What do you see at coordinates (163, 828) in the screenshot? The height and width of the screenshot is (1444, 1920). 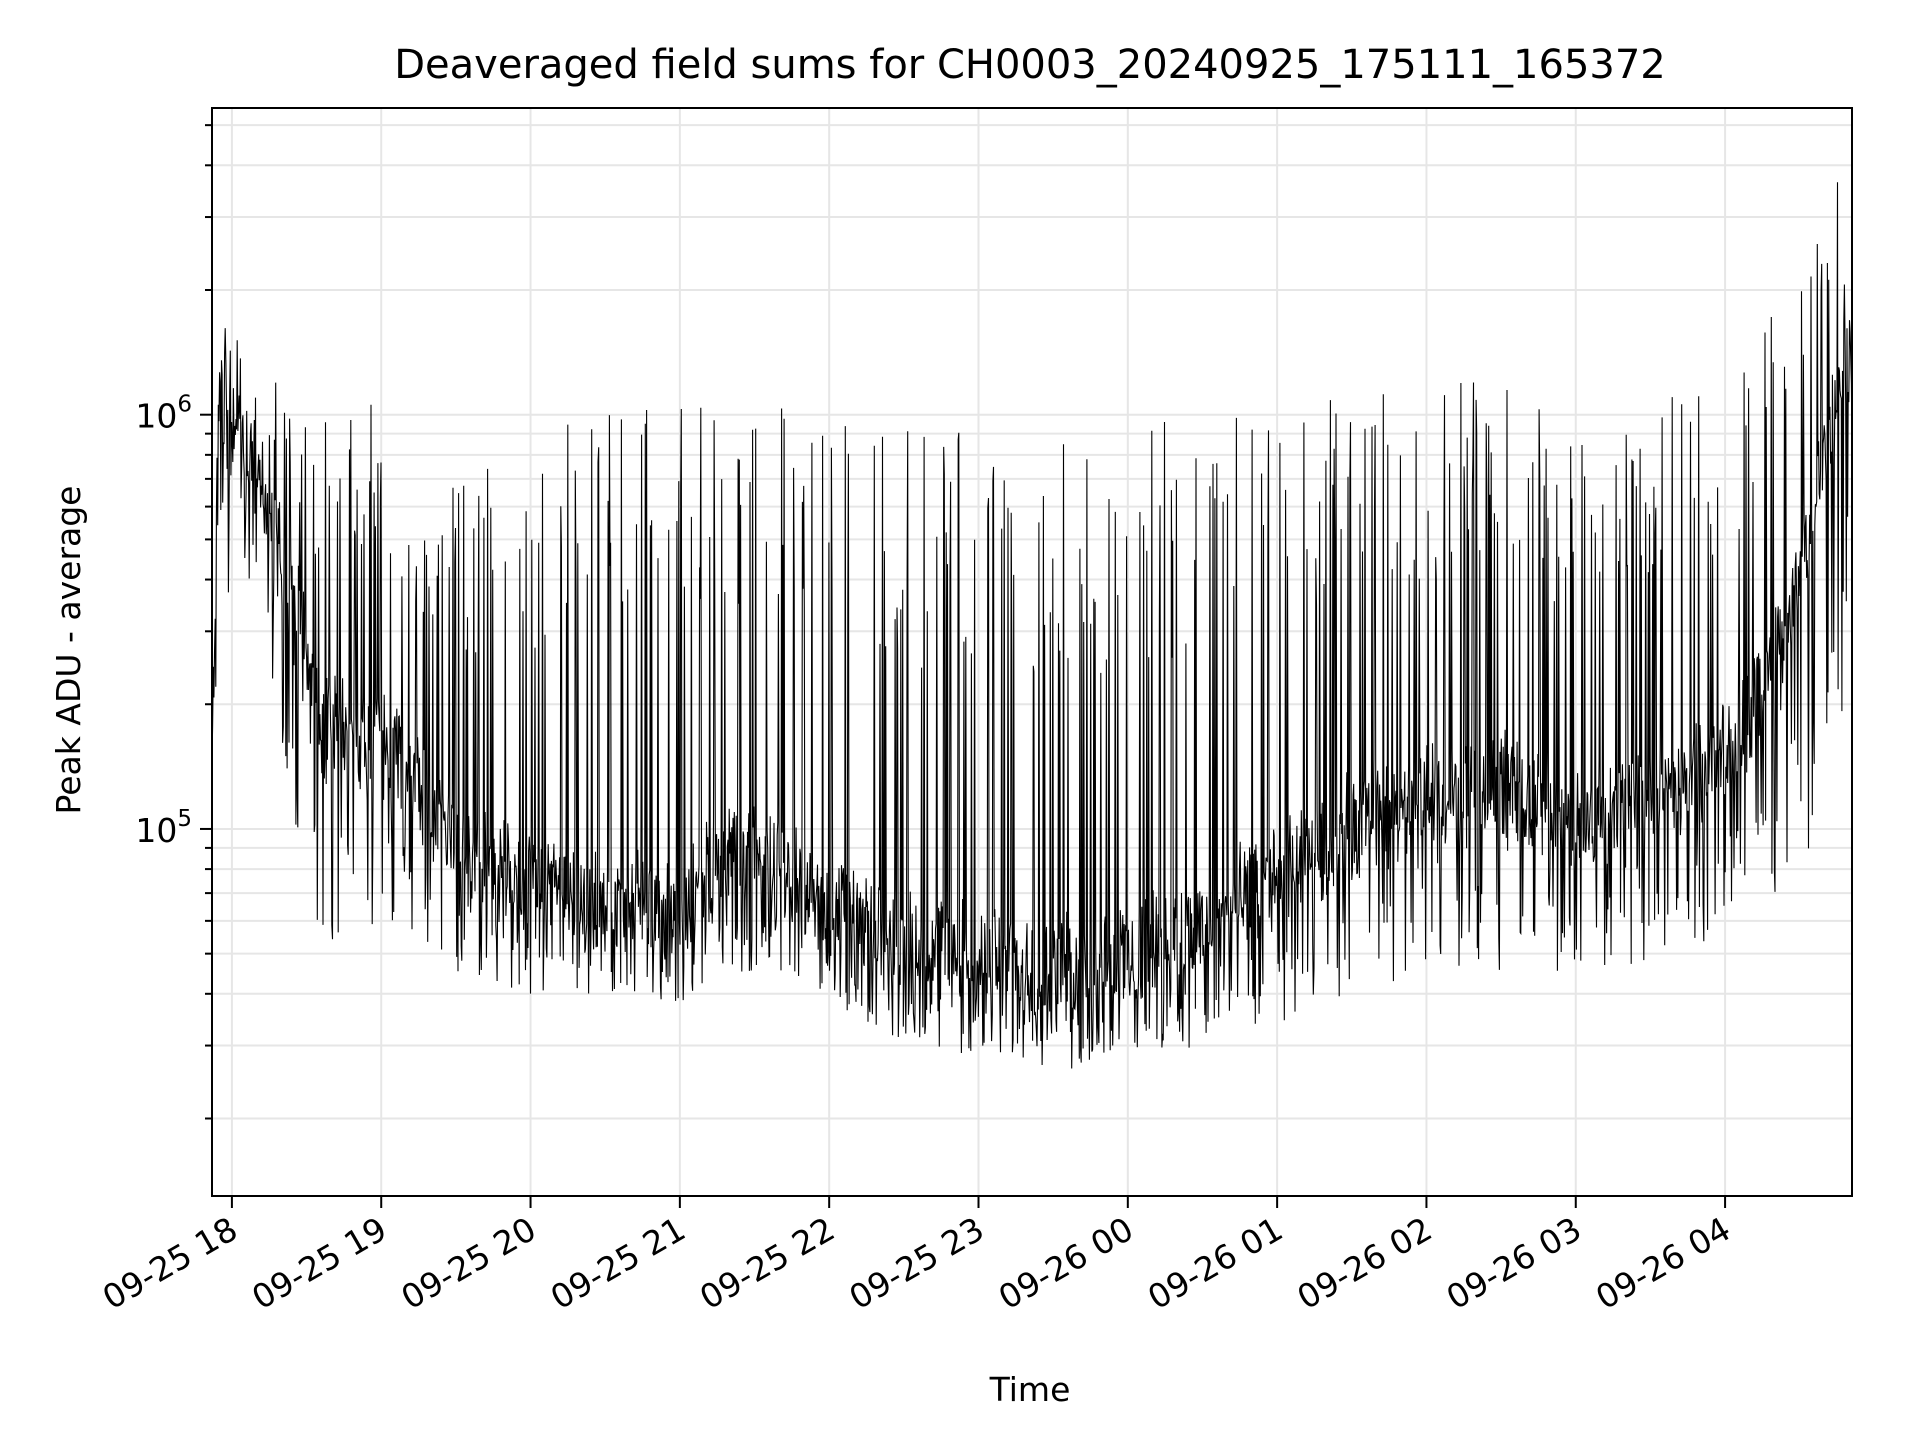 I see `y-tick-label: 10⁵` at bounding box center [163, 828].